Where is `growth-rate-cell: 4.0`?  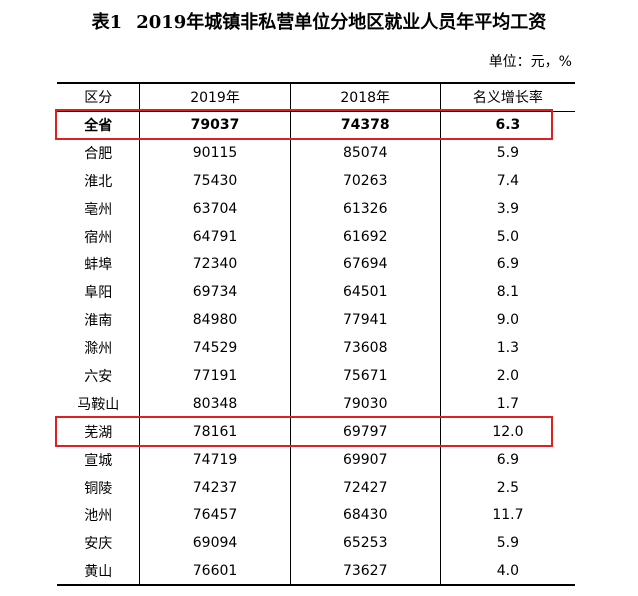
growth-rate-cell: 4.0 is located at coordinates (507, 572).